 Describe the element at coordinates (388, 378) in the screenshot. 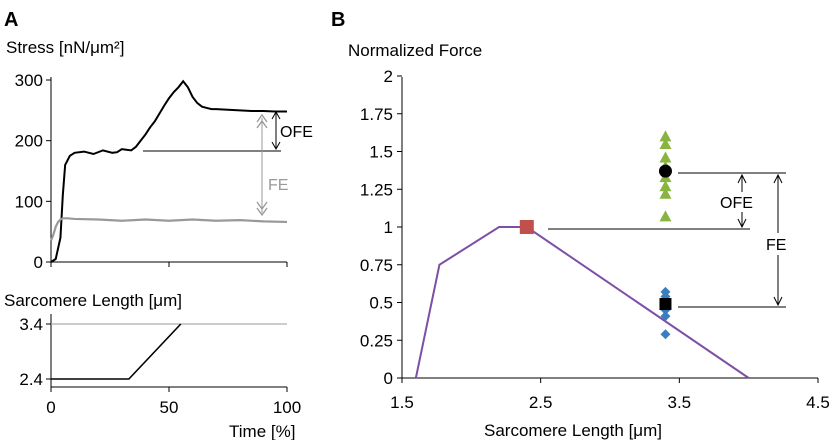

I see `force-y-tick-label: 0` at that location.